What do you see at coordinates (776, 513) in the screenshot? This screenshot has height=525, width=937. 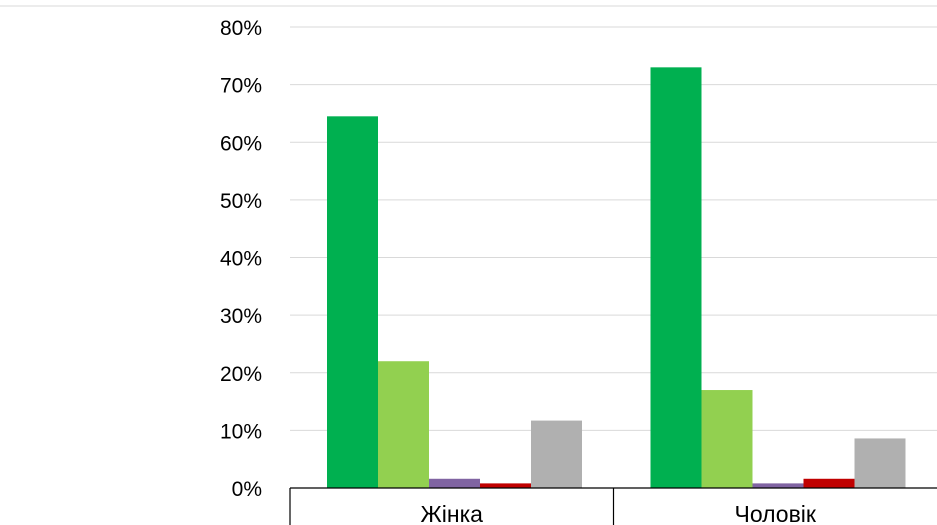 I see `x-category-label: Чоловік` at bounding box center [776, 513].